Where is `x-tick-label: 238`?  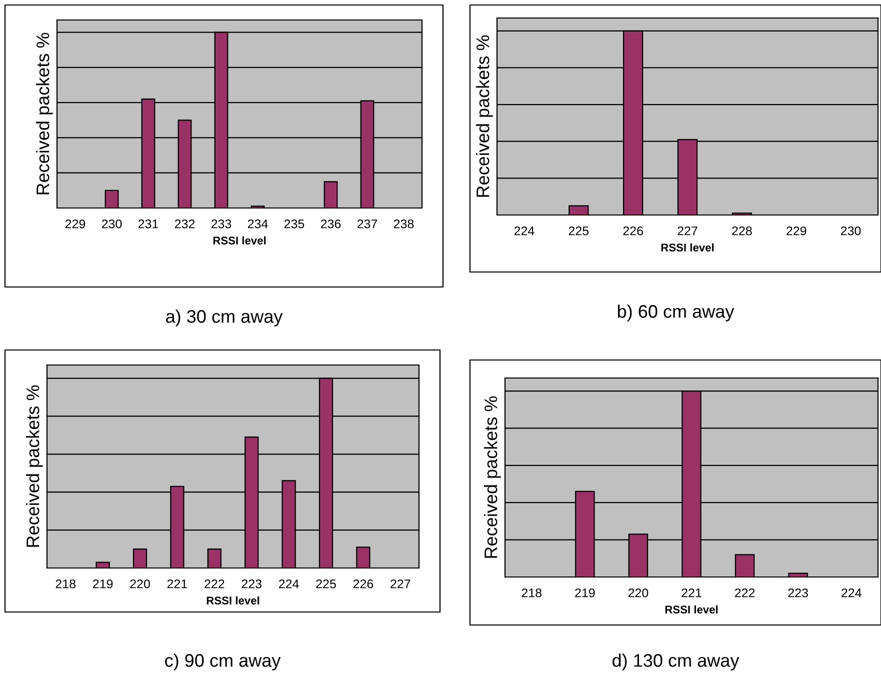
x-tick-label: 238 is located at coordinates (404, 223).